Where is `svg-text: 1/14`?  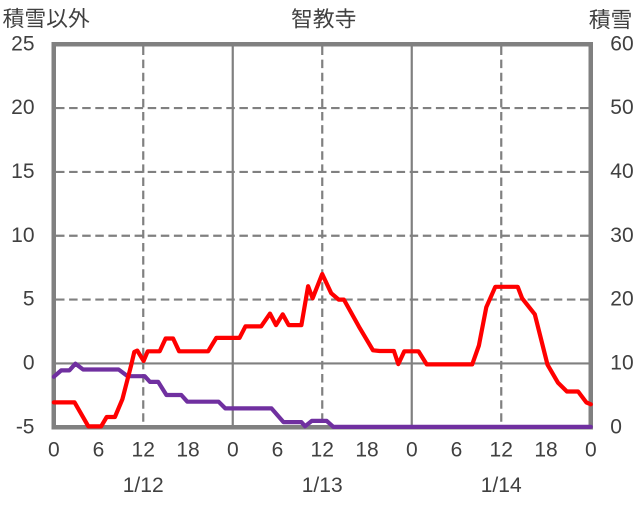 svg-text: 1/14 is located at coordinates (501, 485).